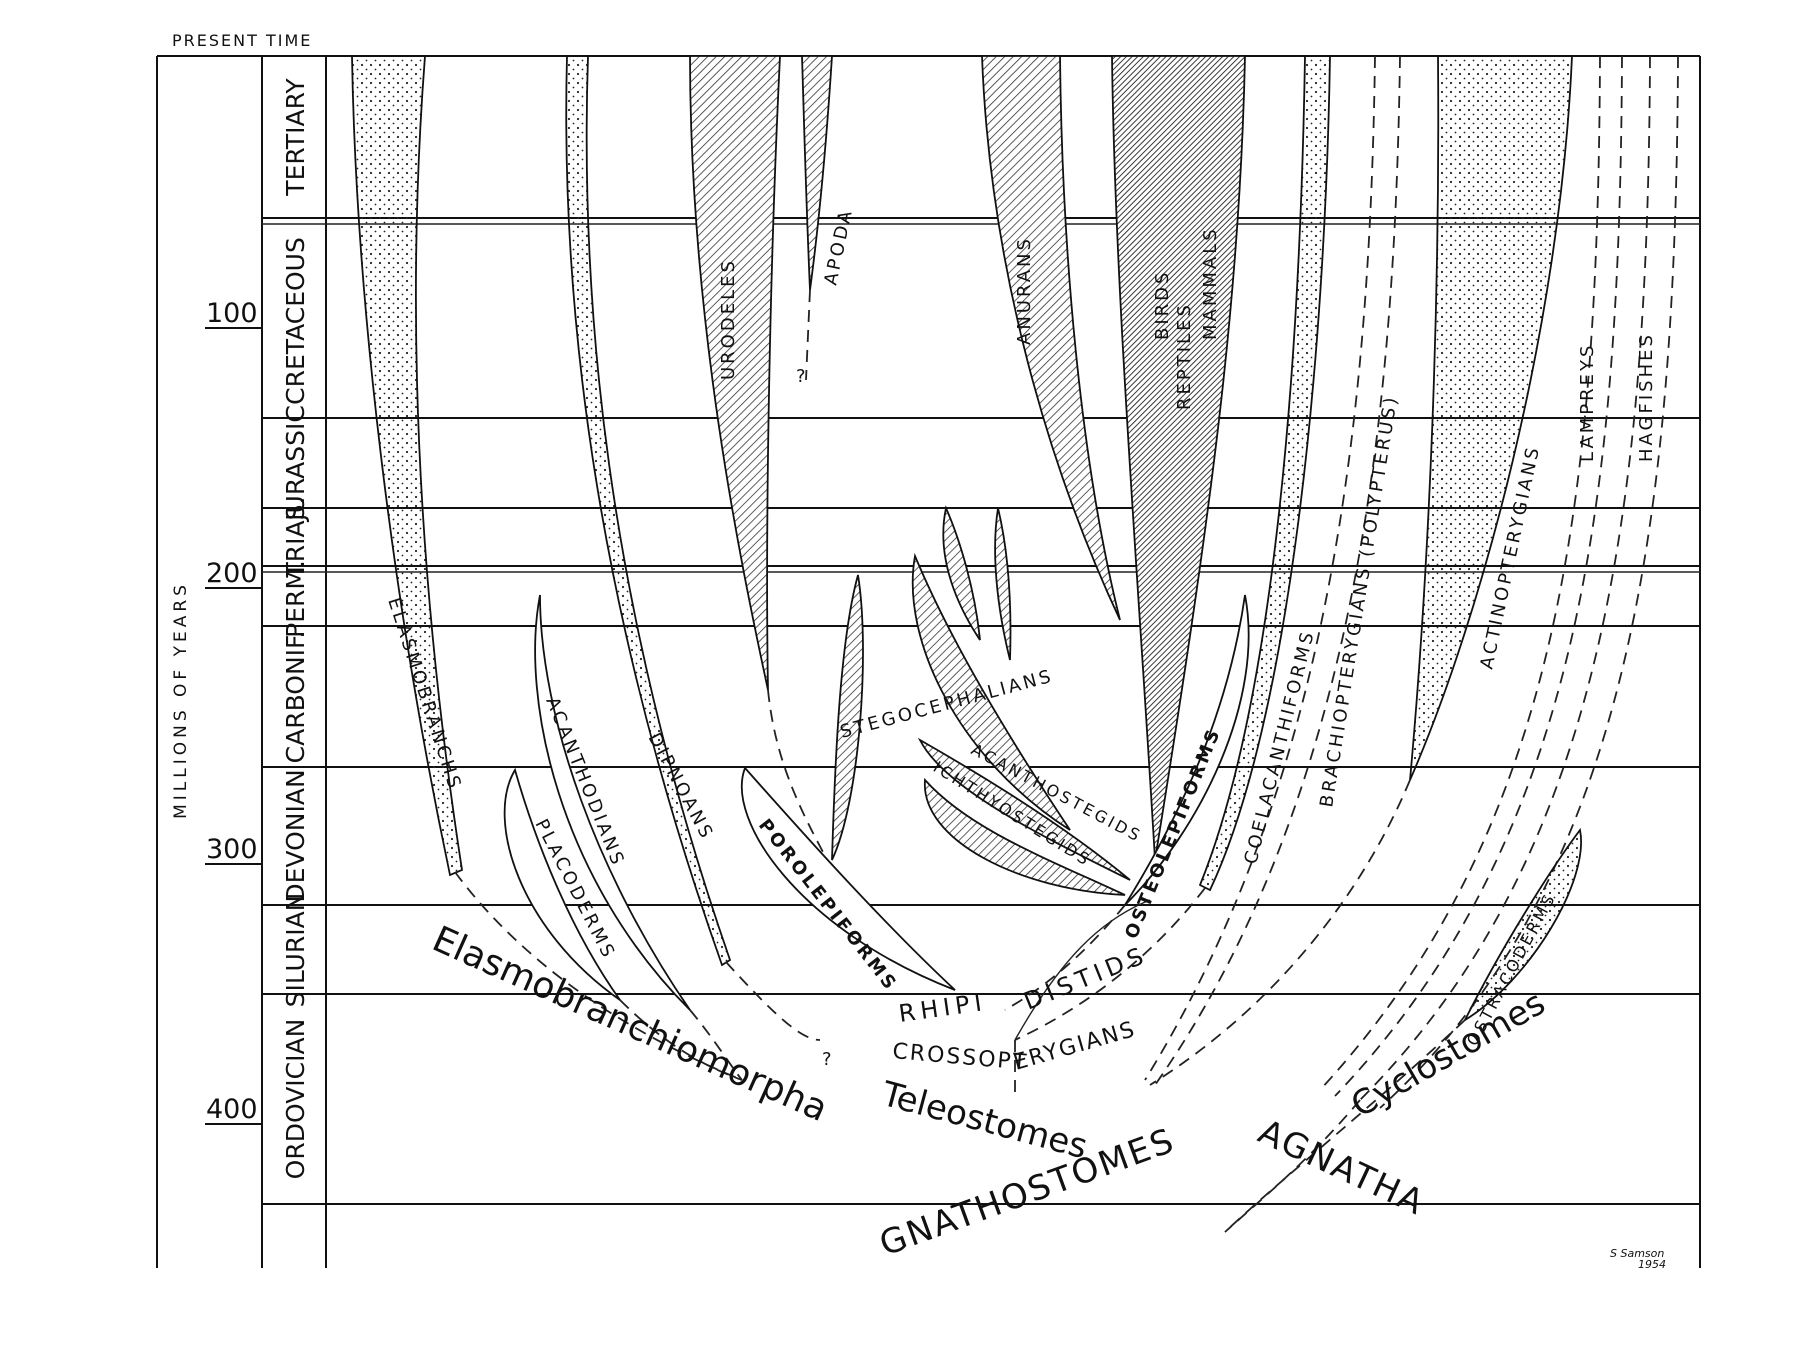 The height and width of the screenshot is (1348, 1818). I want to click on coelacanthiforms-shape, so click(1264, 473).